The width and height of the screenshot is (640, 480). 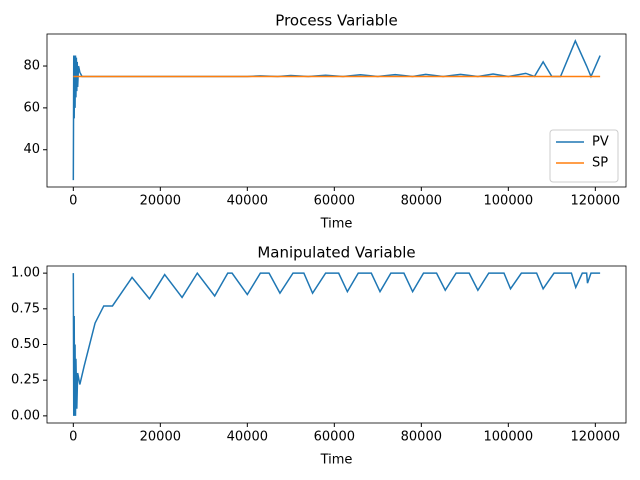 I want to click on y-tick-label: 0.50, so click(x=25, y=344).